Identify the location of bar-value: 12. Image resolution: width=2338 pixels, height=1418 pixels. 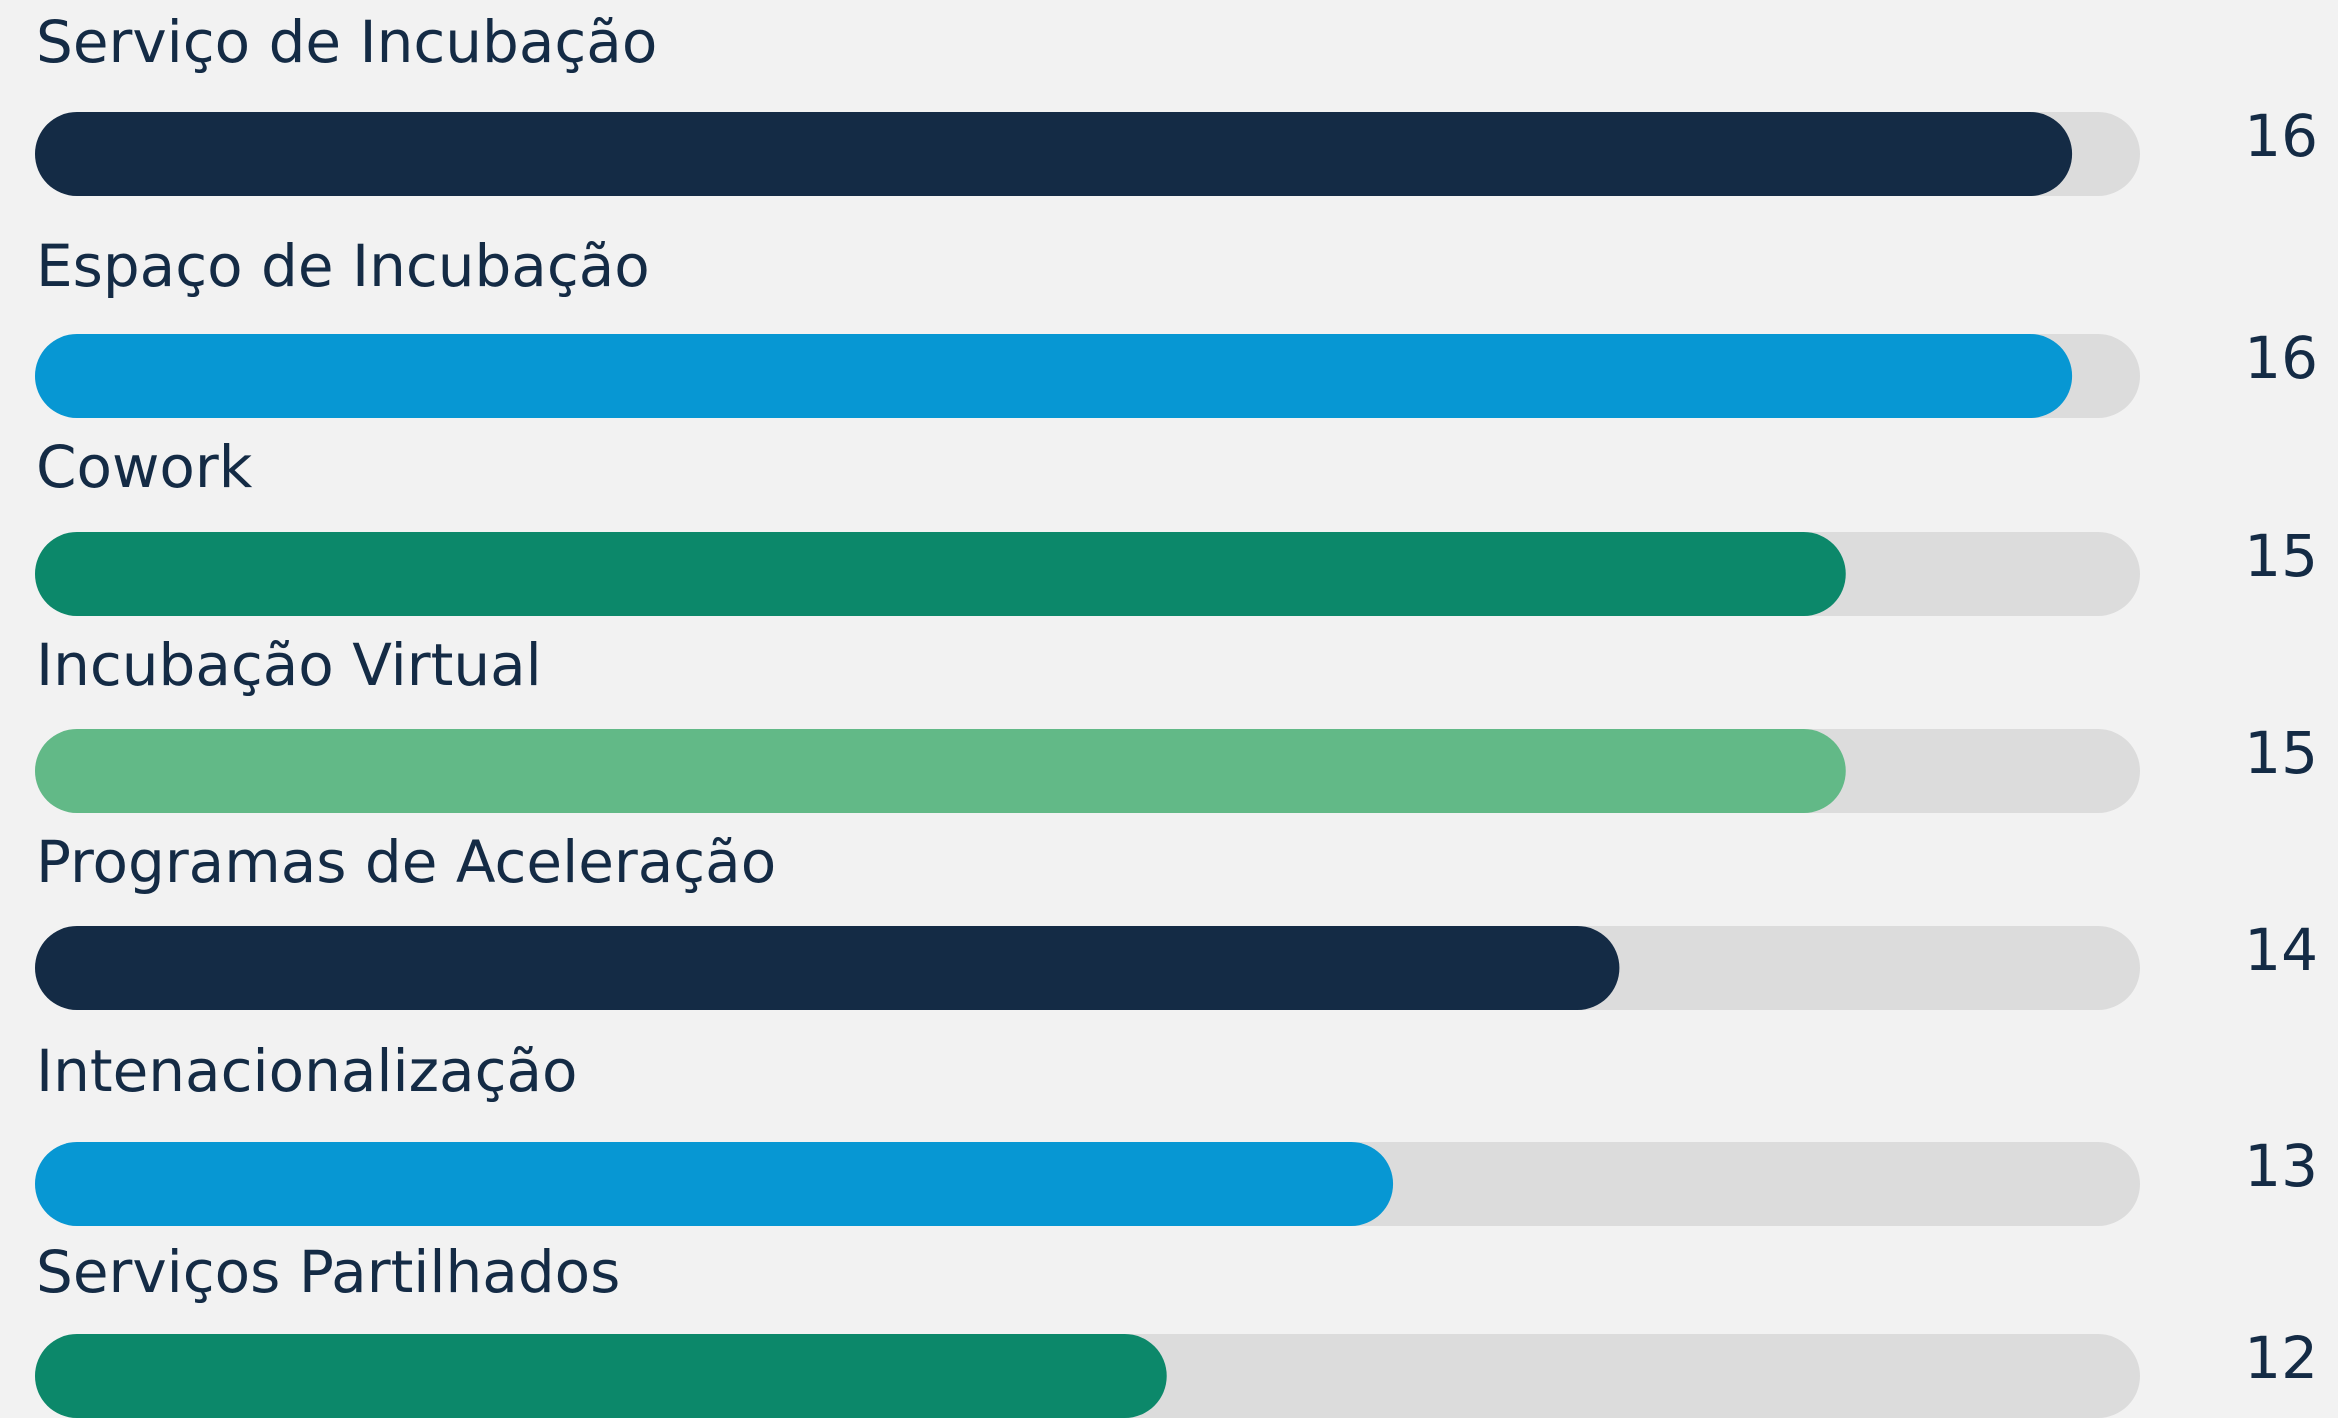
(2281, 1358).